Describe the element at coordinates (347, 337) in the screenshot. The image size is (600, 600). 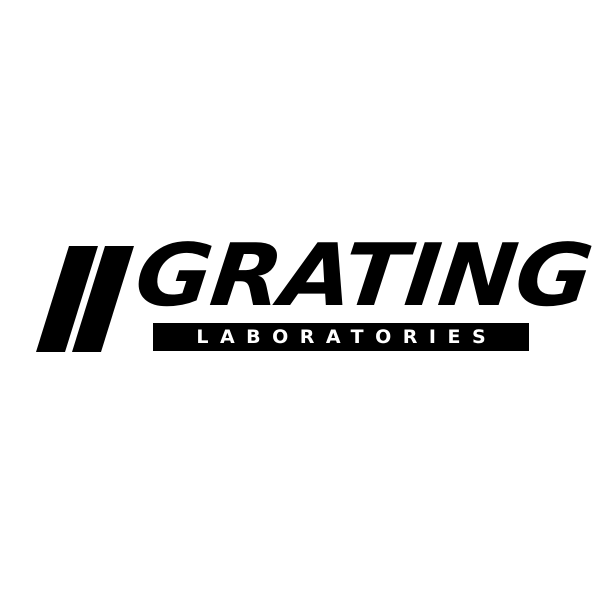
I see `logo-tagline: LABORATORIES` at that location.